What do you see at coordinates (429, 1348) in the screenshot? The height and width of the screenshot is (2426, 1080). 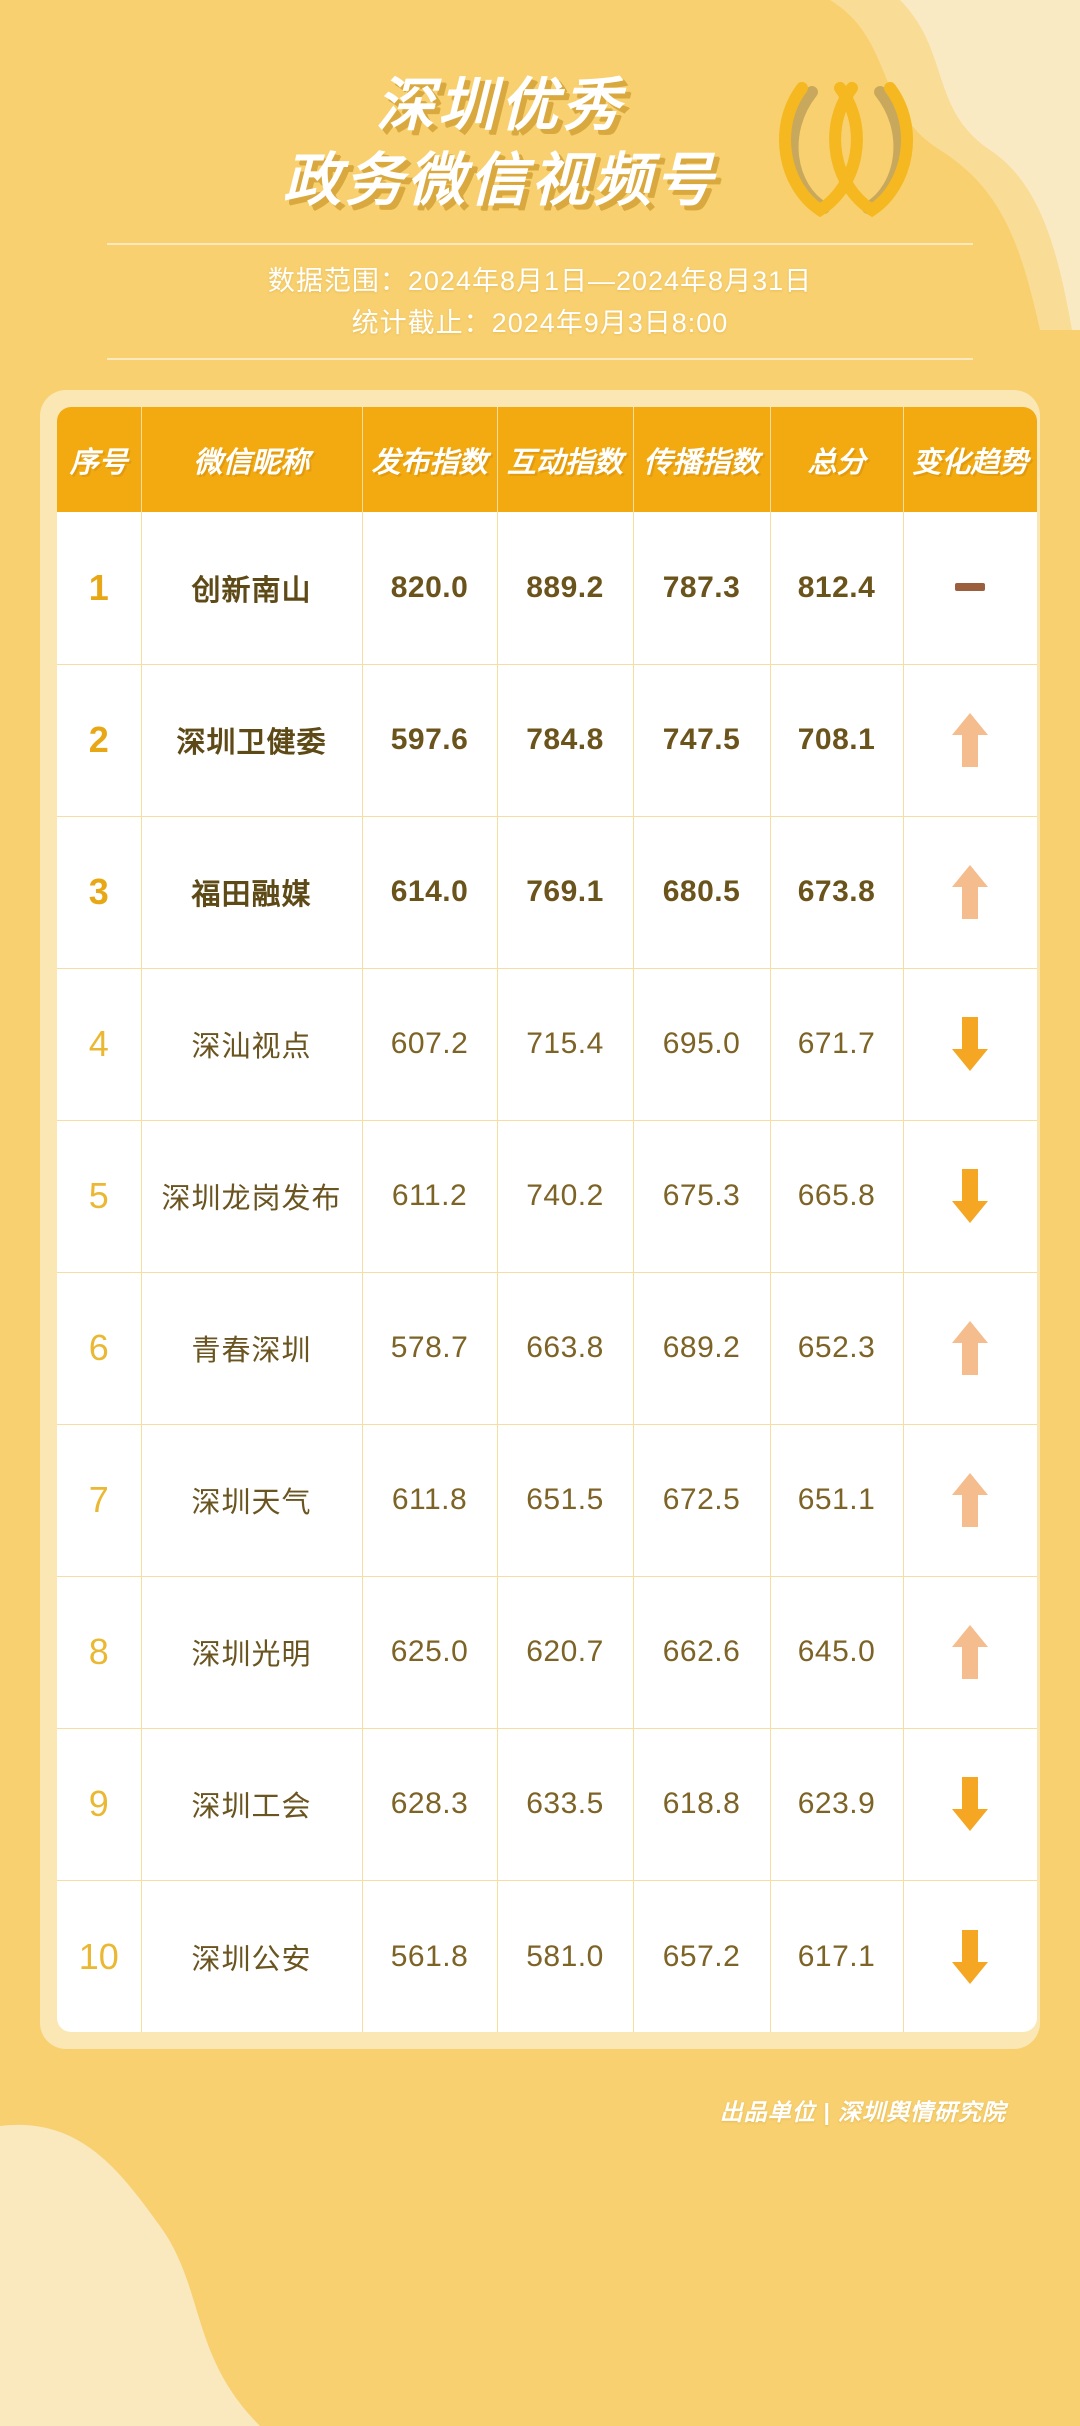 I see `cell-publish-text: 578.7` at bounding box center [429, 1348].